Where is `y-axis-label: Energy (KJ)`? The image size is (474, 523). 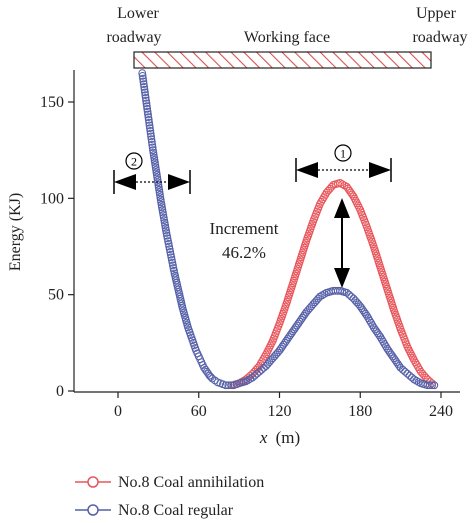 y-axis-label: Energy (KJ) is located at coordinates (15, 232).